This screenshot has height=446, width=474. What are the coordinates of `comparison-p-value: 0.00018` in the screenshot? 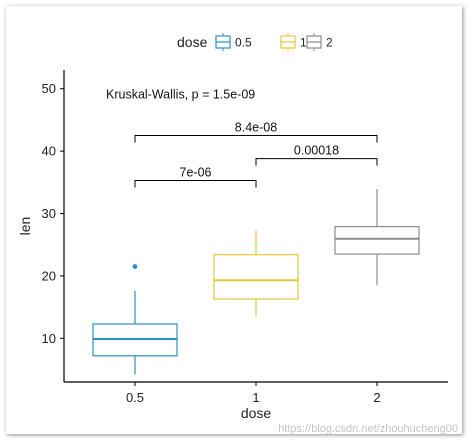 It's located at (316, 151).